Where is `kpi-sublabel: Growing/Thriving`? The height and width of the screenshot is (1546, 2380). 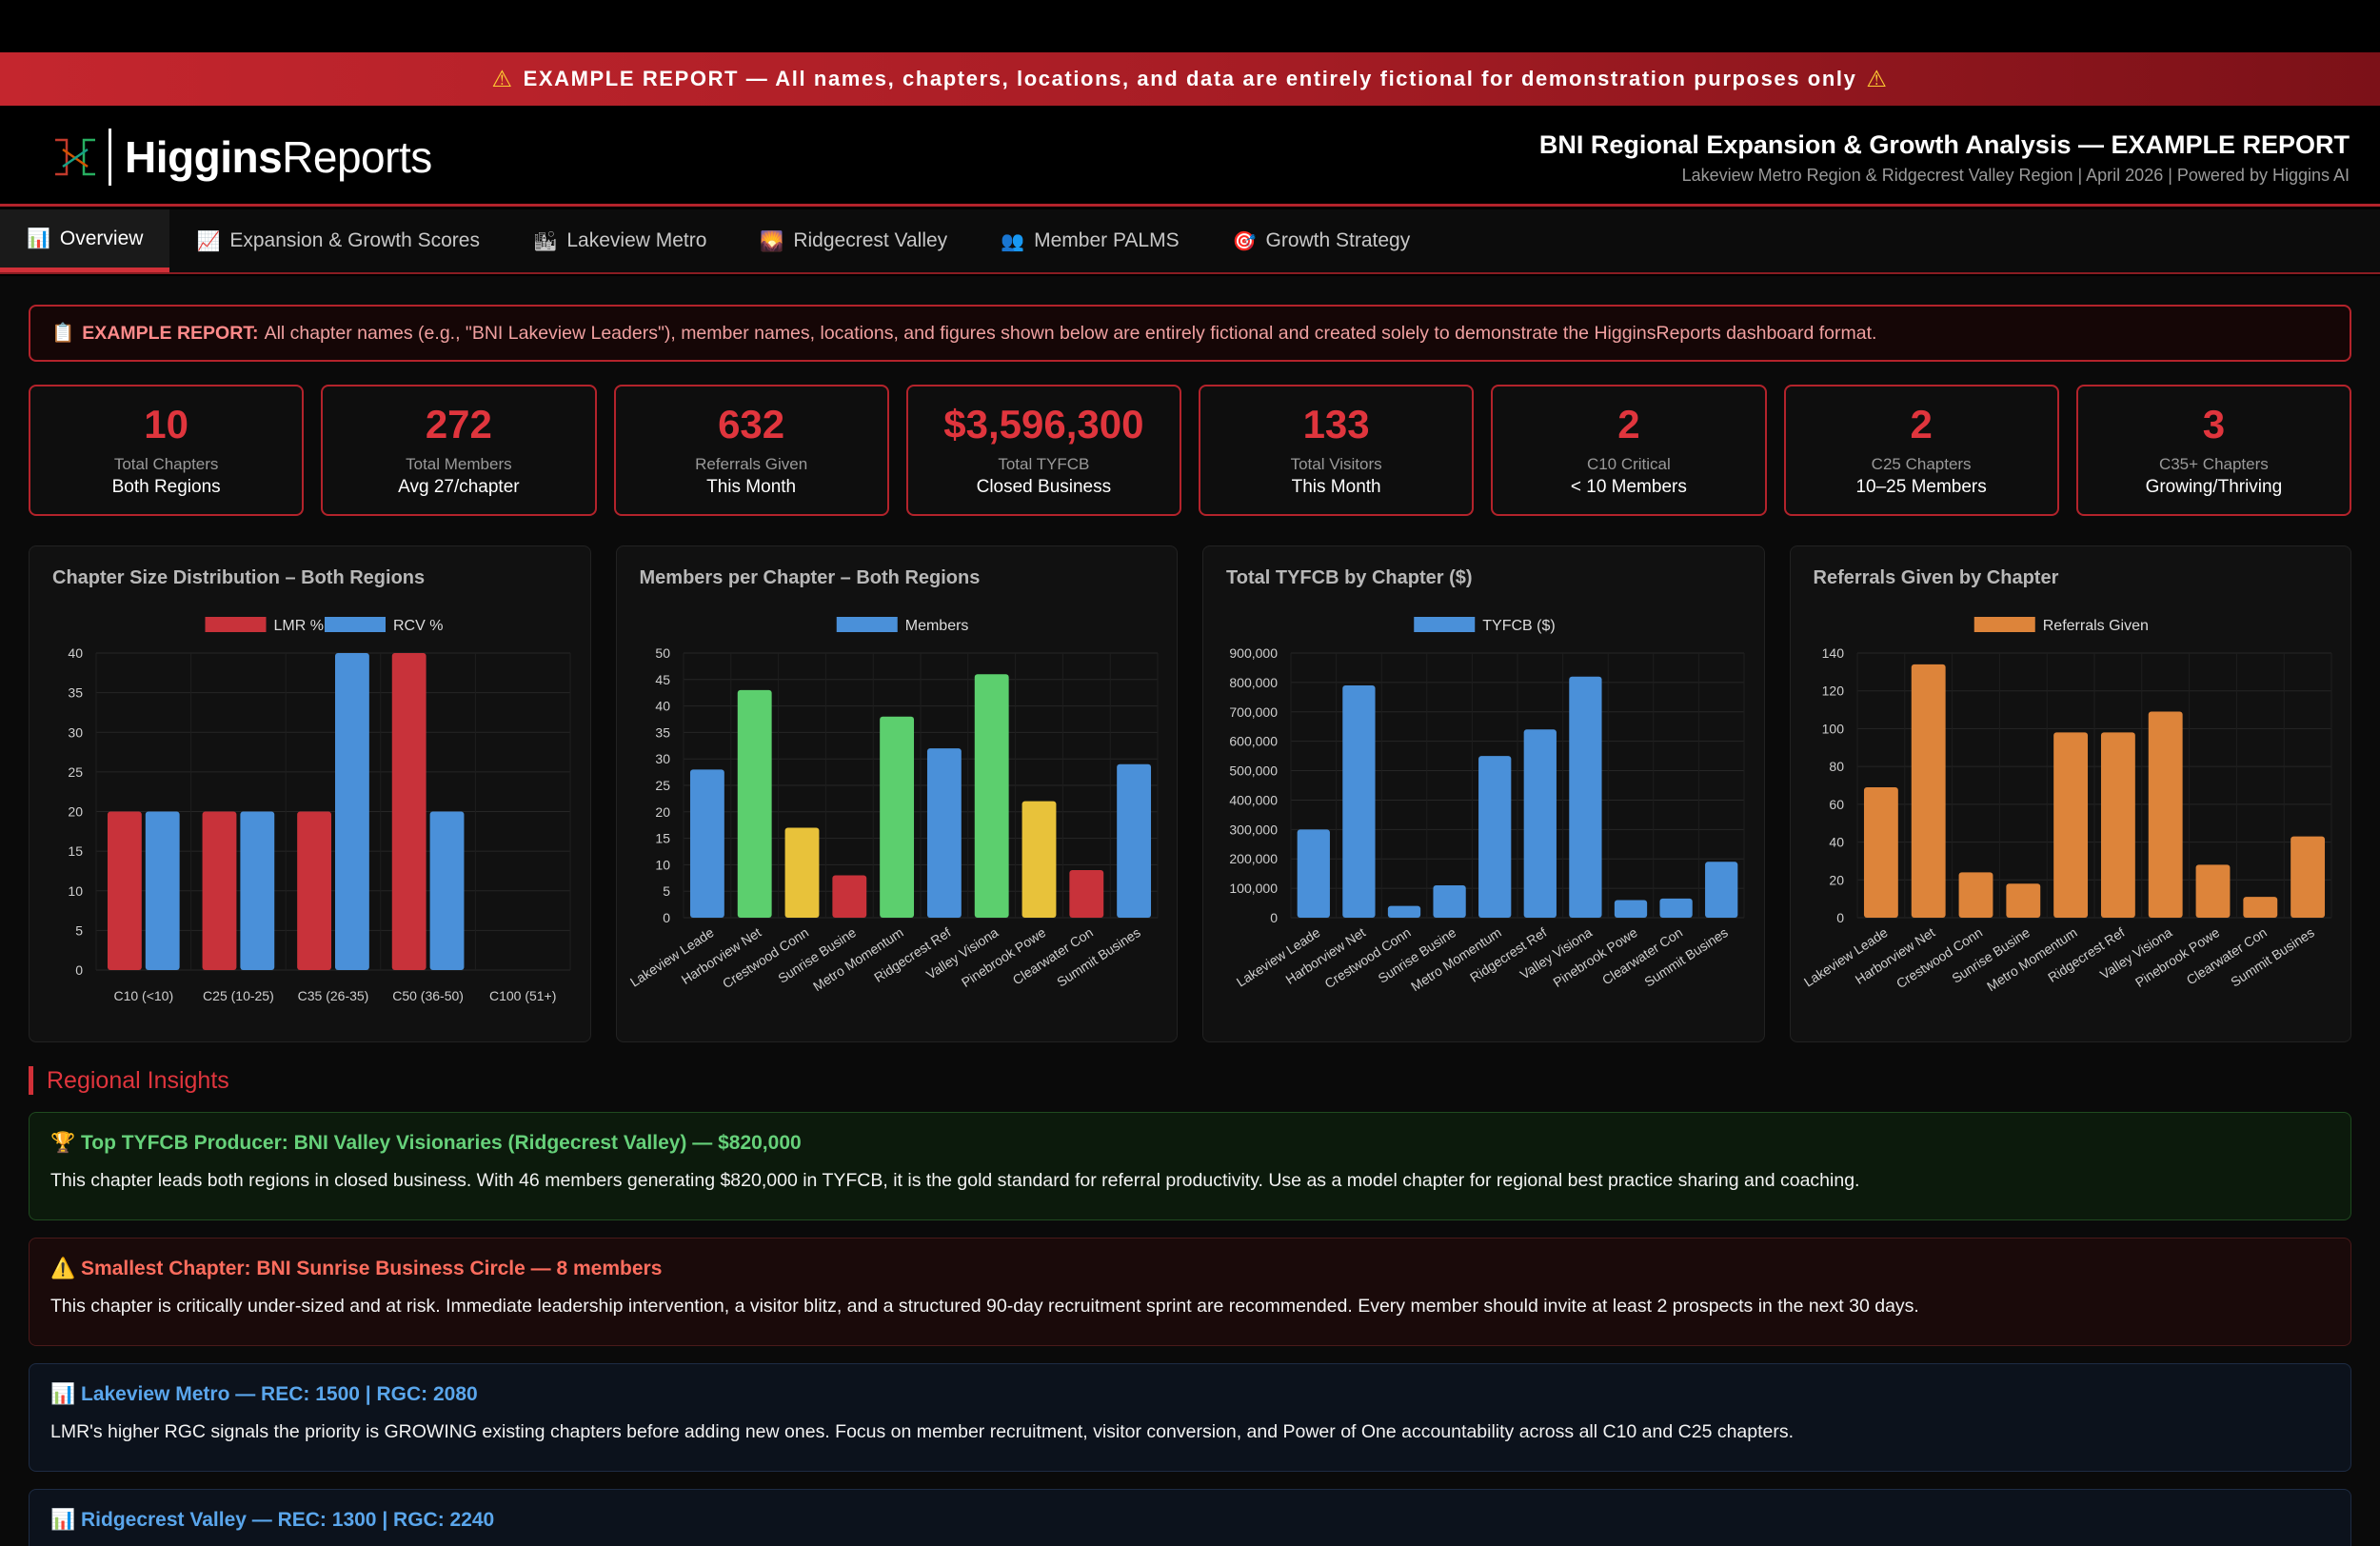 kpi-sublabel: Growing/Thriving is located at coordinates (2214, 486).